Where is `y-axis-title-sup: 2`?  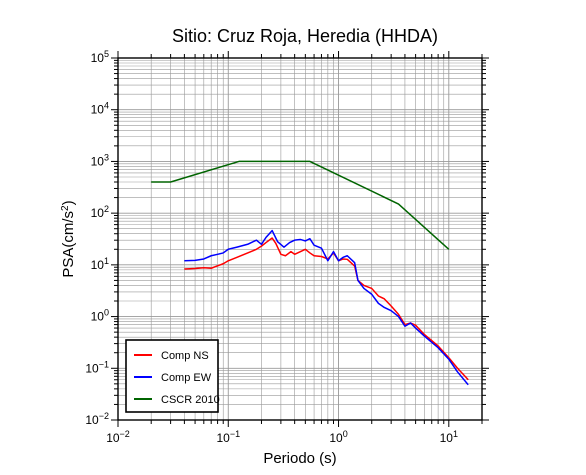 y-axis-title-sup: 2 is located at coordinates (65, 208).